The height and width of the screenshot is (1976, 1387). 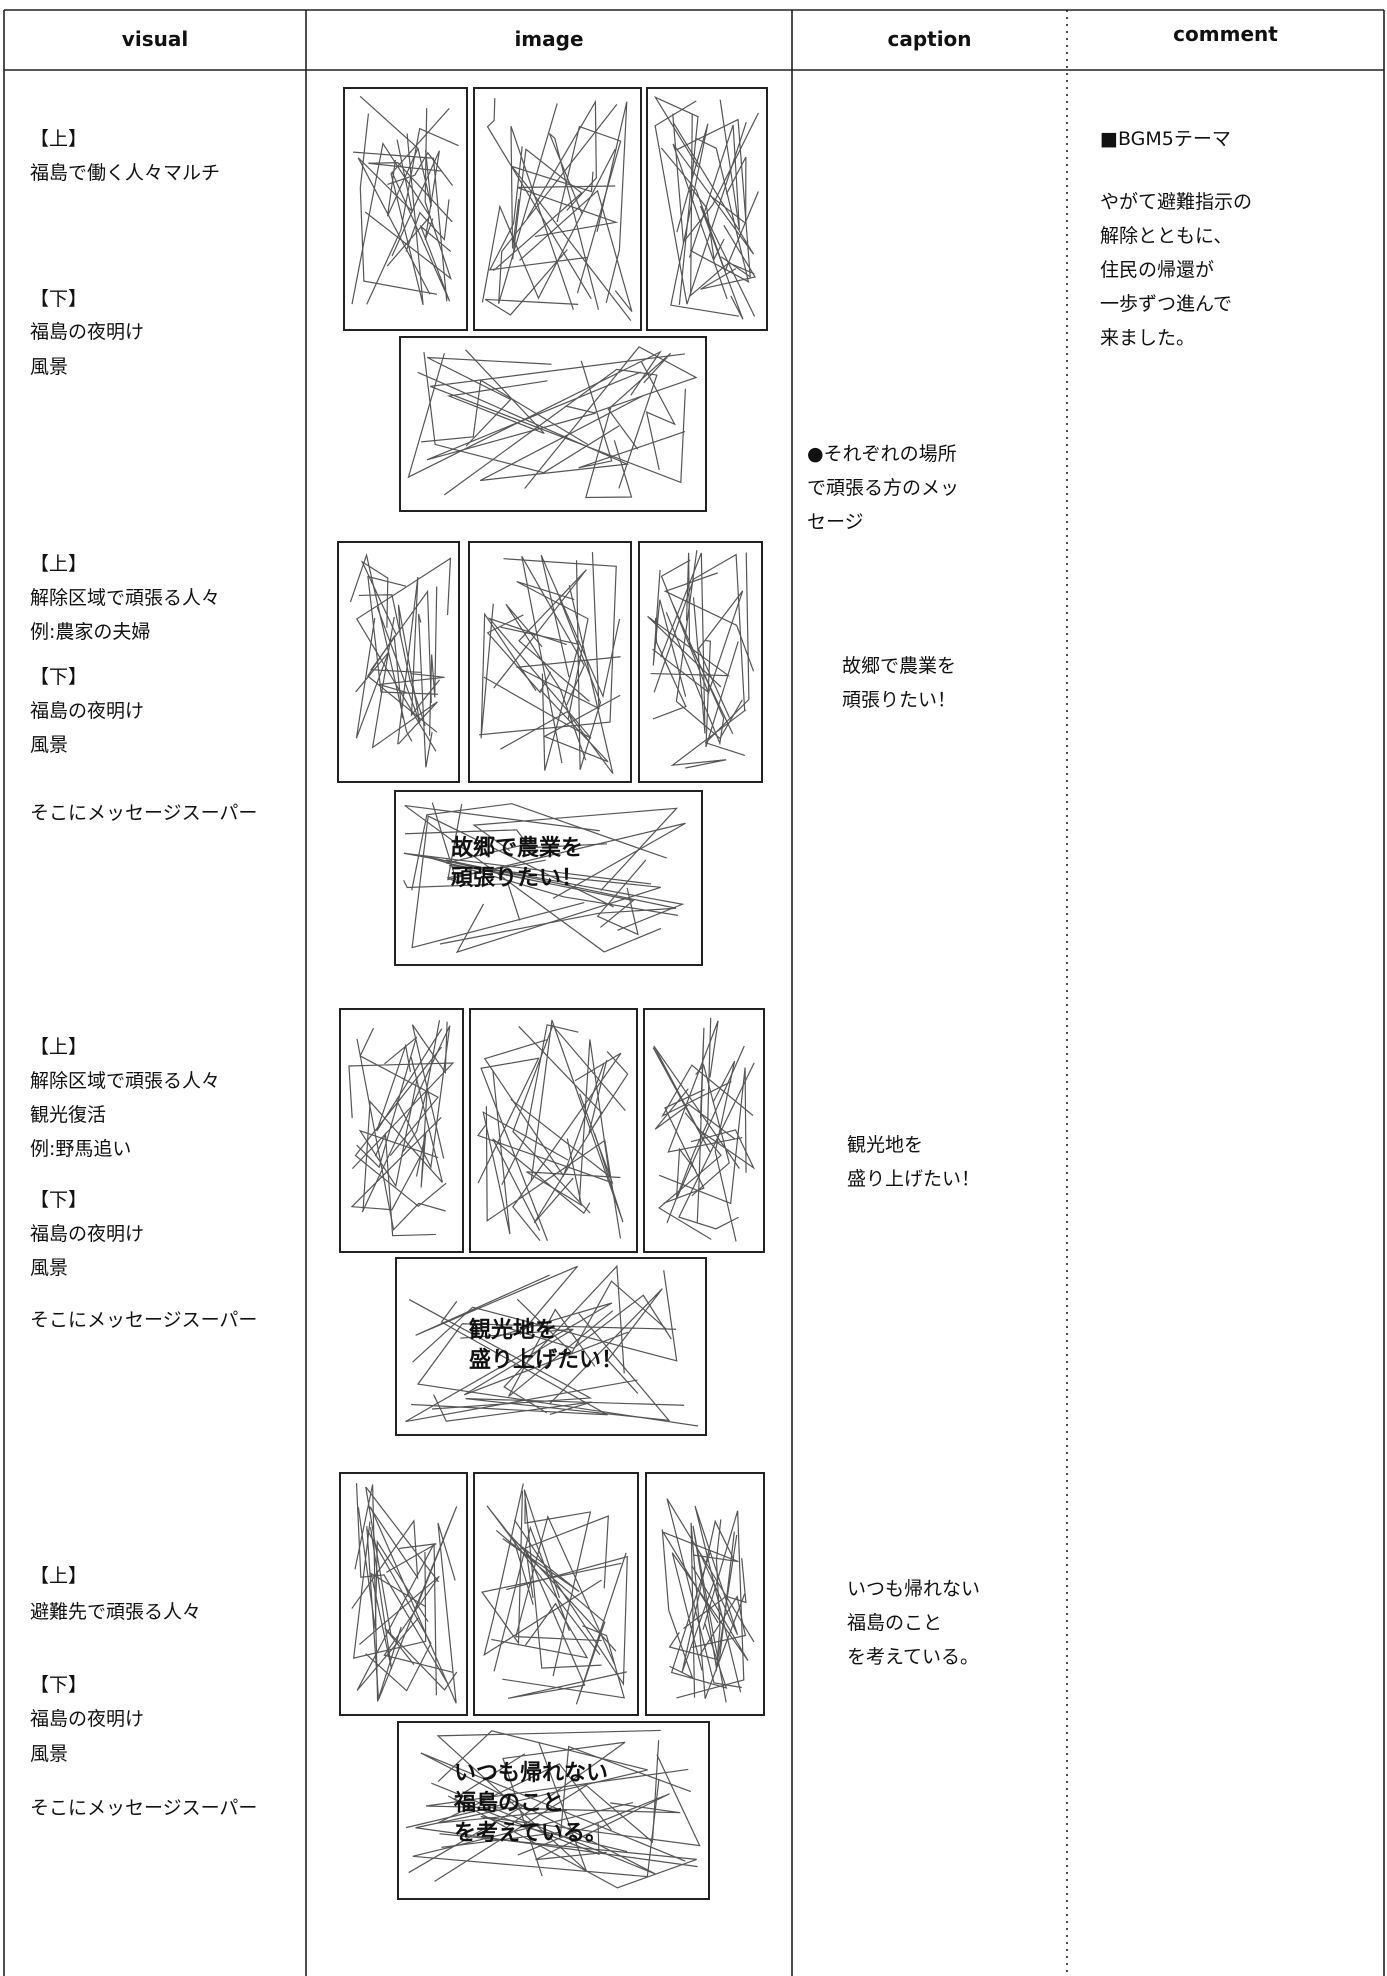 I want to click on comment-text: やがて避難指示の, so click(x=1176, y=202).